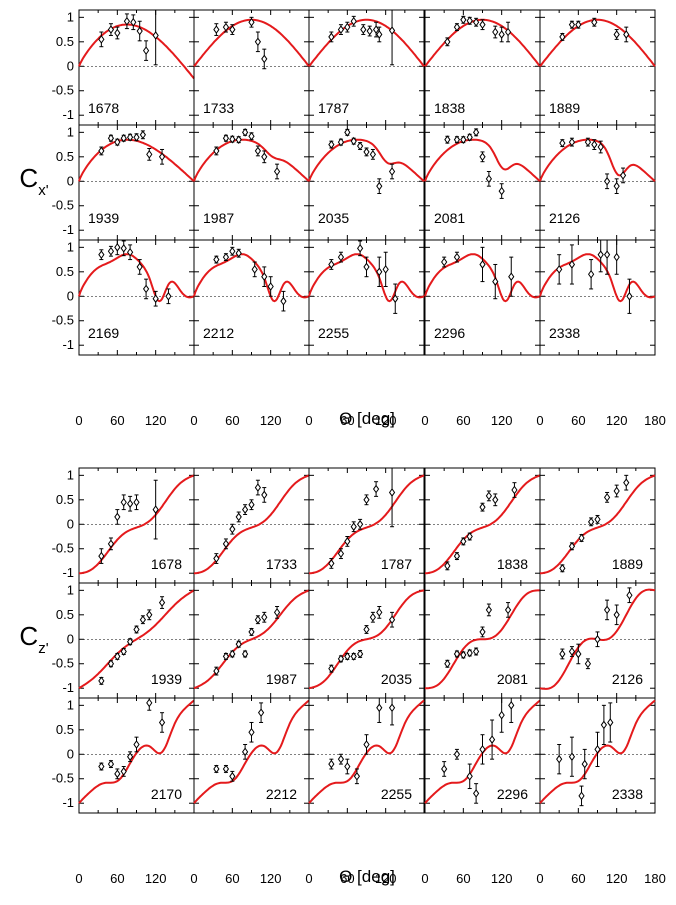 The width and height of the screenshot is (676, 905). Describe the element at coordinates (482, 640) in the screenshot. I see `panel: 2081` at that location.